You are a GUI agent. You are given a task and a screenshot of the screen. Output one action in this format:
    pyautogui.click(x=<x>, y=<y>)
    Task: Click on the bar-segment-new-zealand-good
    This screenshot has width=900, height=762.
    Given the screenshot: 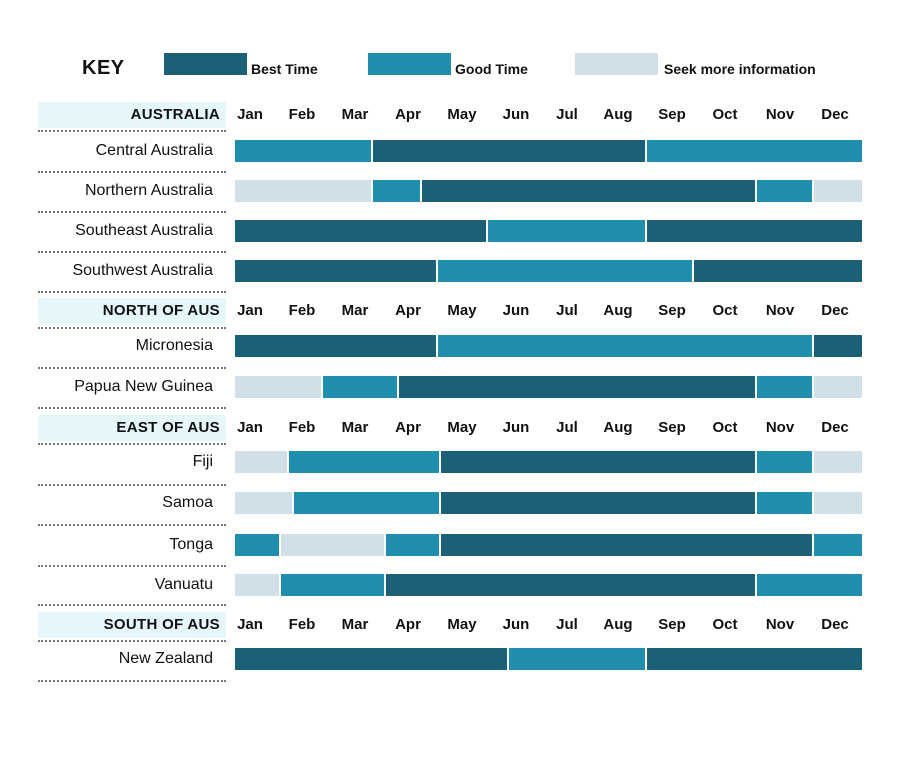 What is the action you would take?
    pyautogui.click(x=576, y=659)
    